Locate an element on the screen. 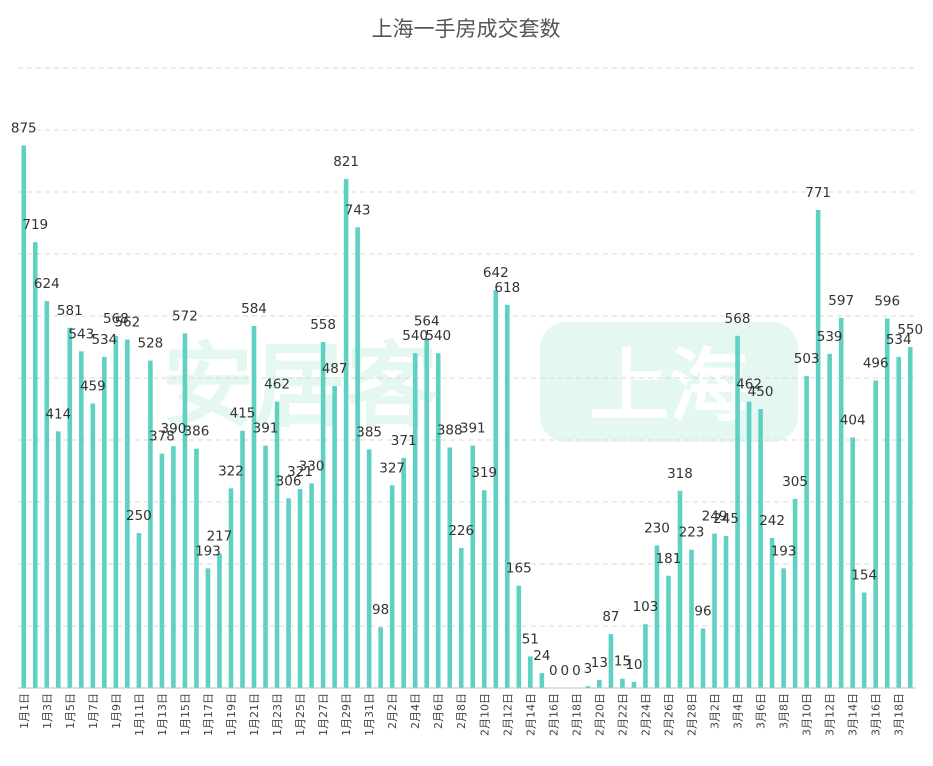 This screenshot has width=933, height=766. data-label: 562 is located at coordinates (127, 323).